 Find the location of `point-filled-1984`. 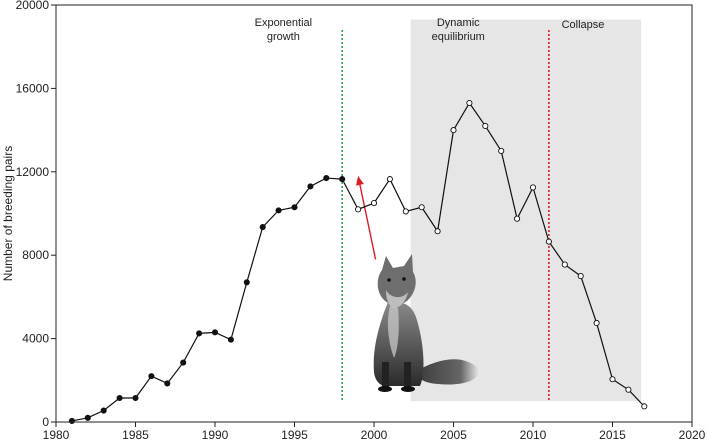

point-filled-1984 is located at coordinates (119, 398).